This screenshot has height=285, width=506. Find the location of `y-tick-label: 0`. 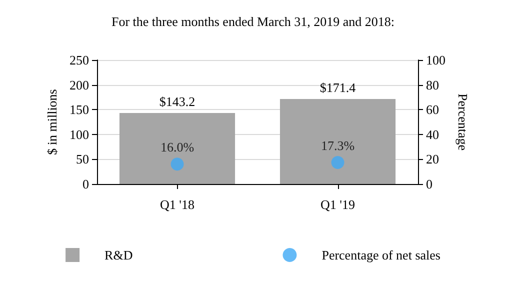

y-tick-label: 0 is located at coordinates (85, 184).